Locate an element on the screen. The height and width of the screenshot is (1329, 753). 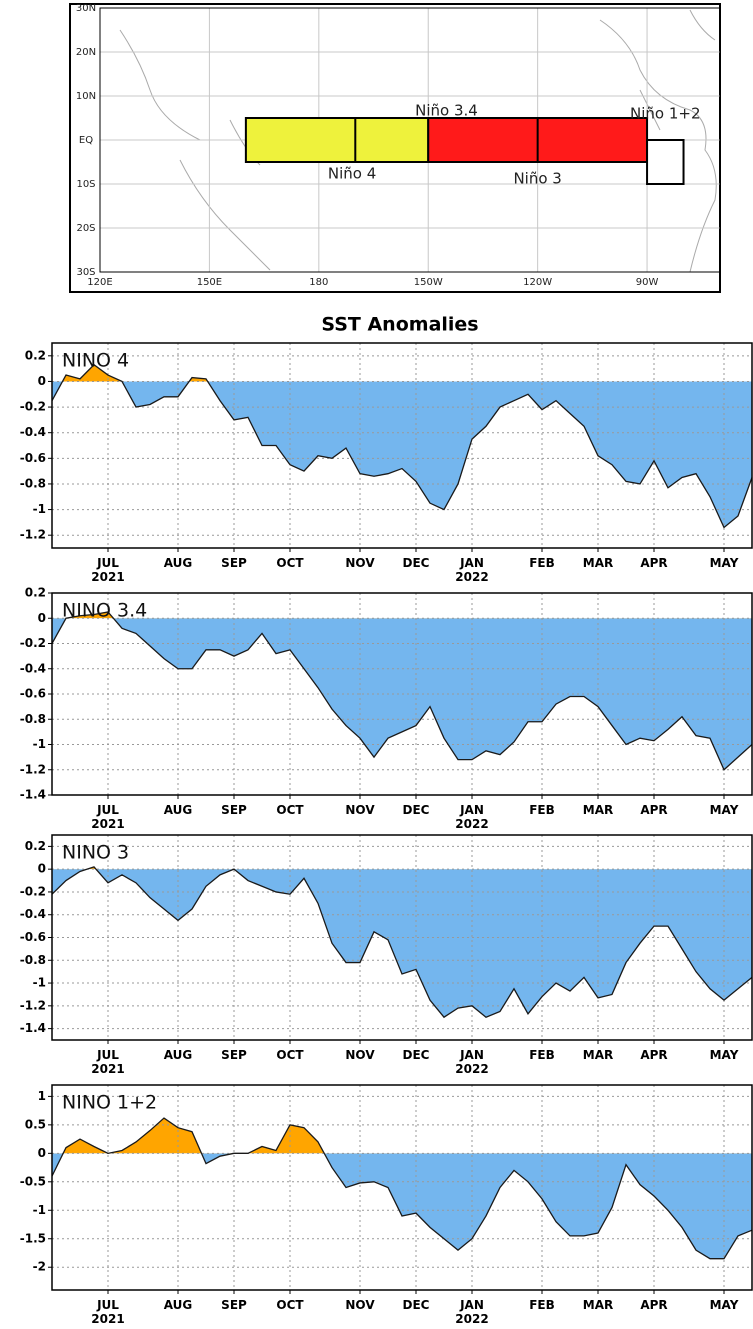
y-tick-label: -1.5 is located at coordinates (33, 1238).